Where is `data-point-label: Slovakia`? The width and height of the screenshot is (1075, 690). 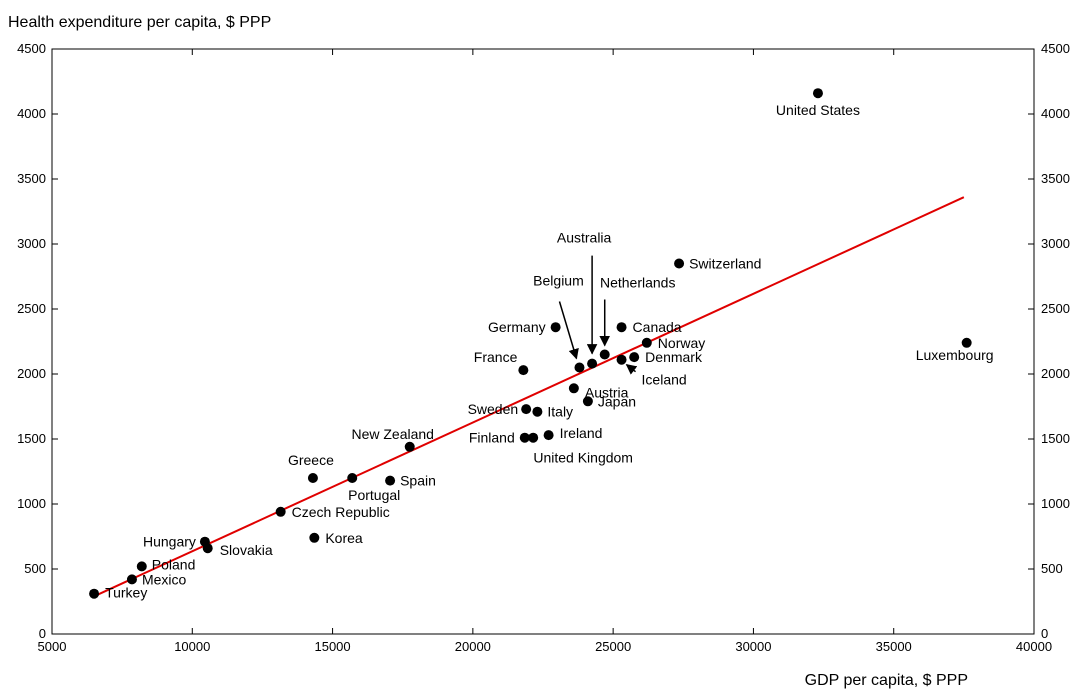
data-point-label: Slovakia is located at coordinates (246, 550).